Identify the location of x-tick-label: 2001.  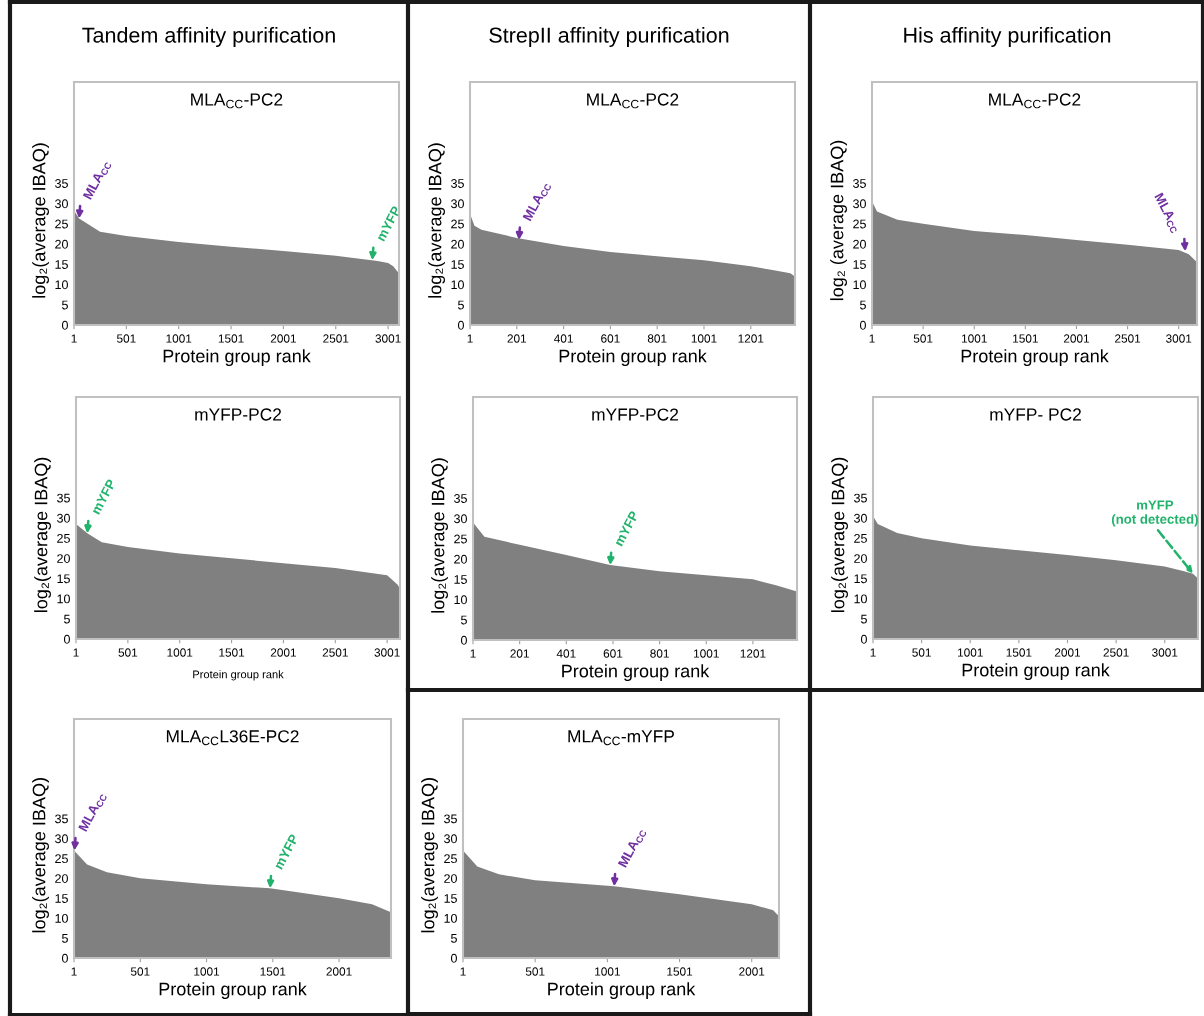
(339, 971).